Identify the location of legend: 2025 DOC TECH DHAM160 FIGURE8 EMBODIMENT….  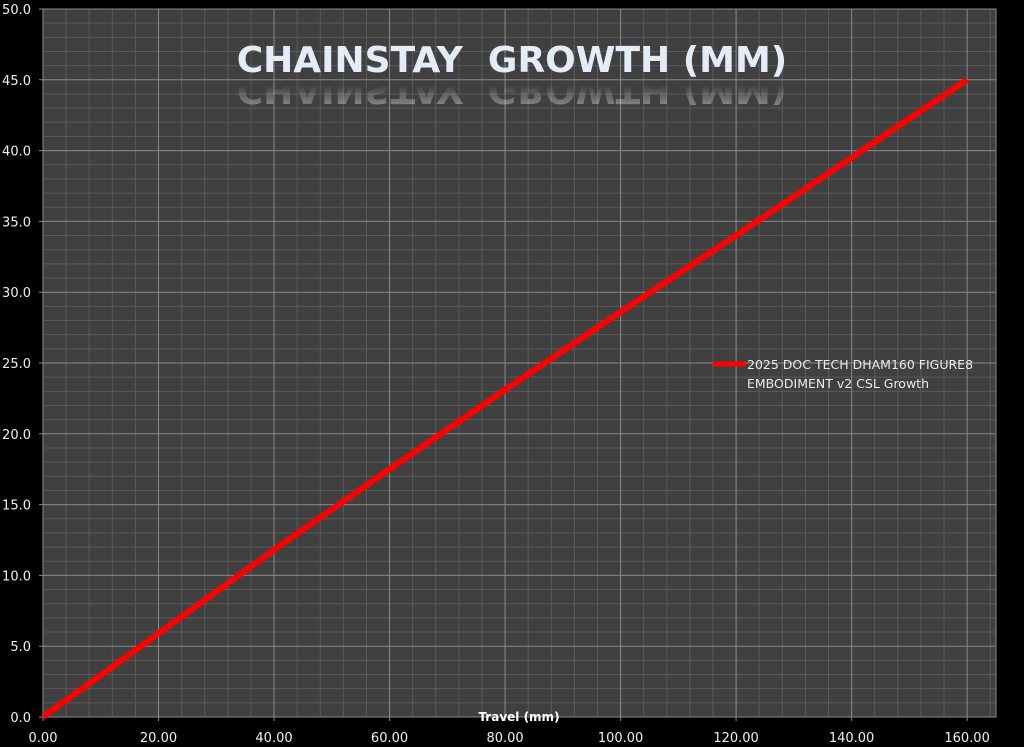
(843, 374).